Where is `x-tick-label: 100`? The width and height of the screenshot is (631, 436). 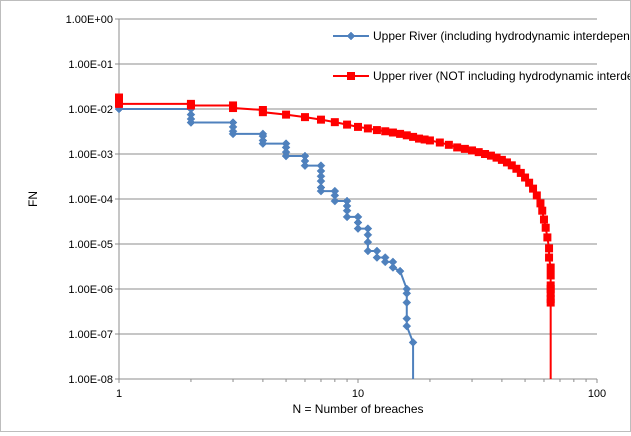
x-tick-label: 100 is located at coordinates (597, 394).